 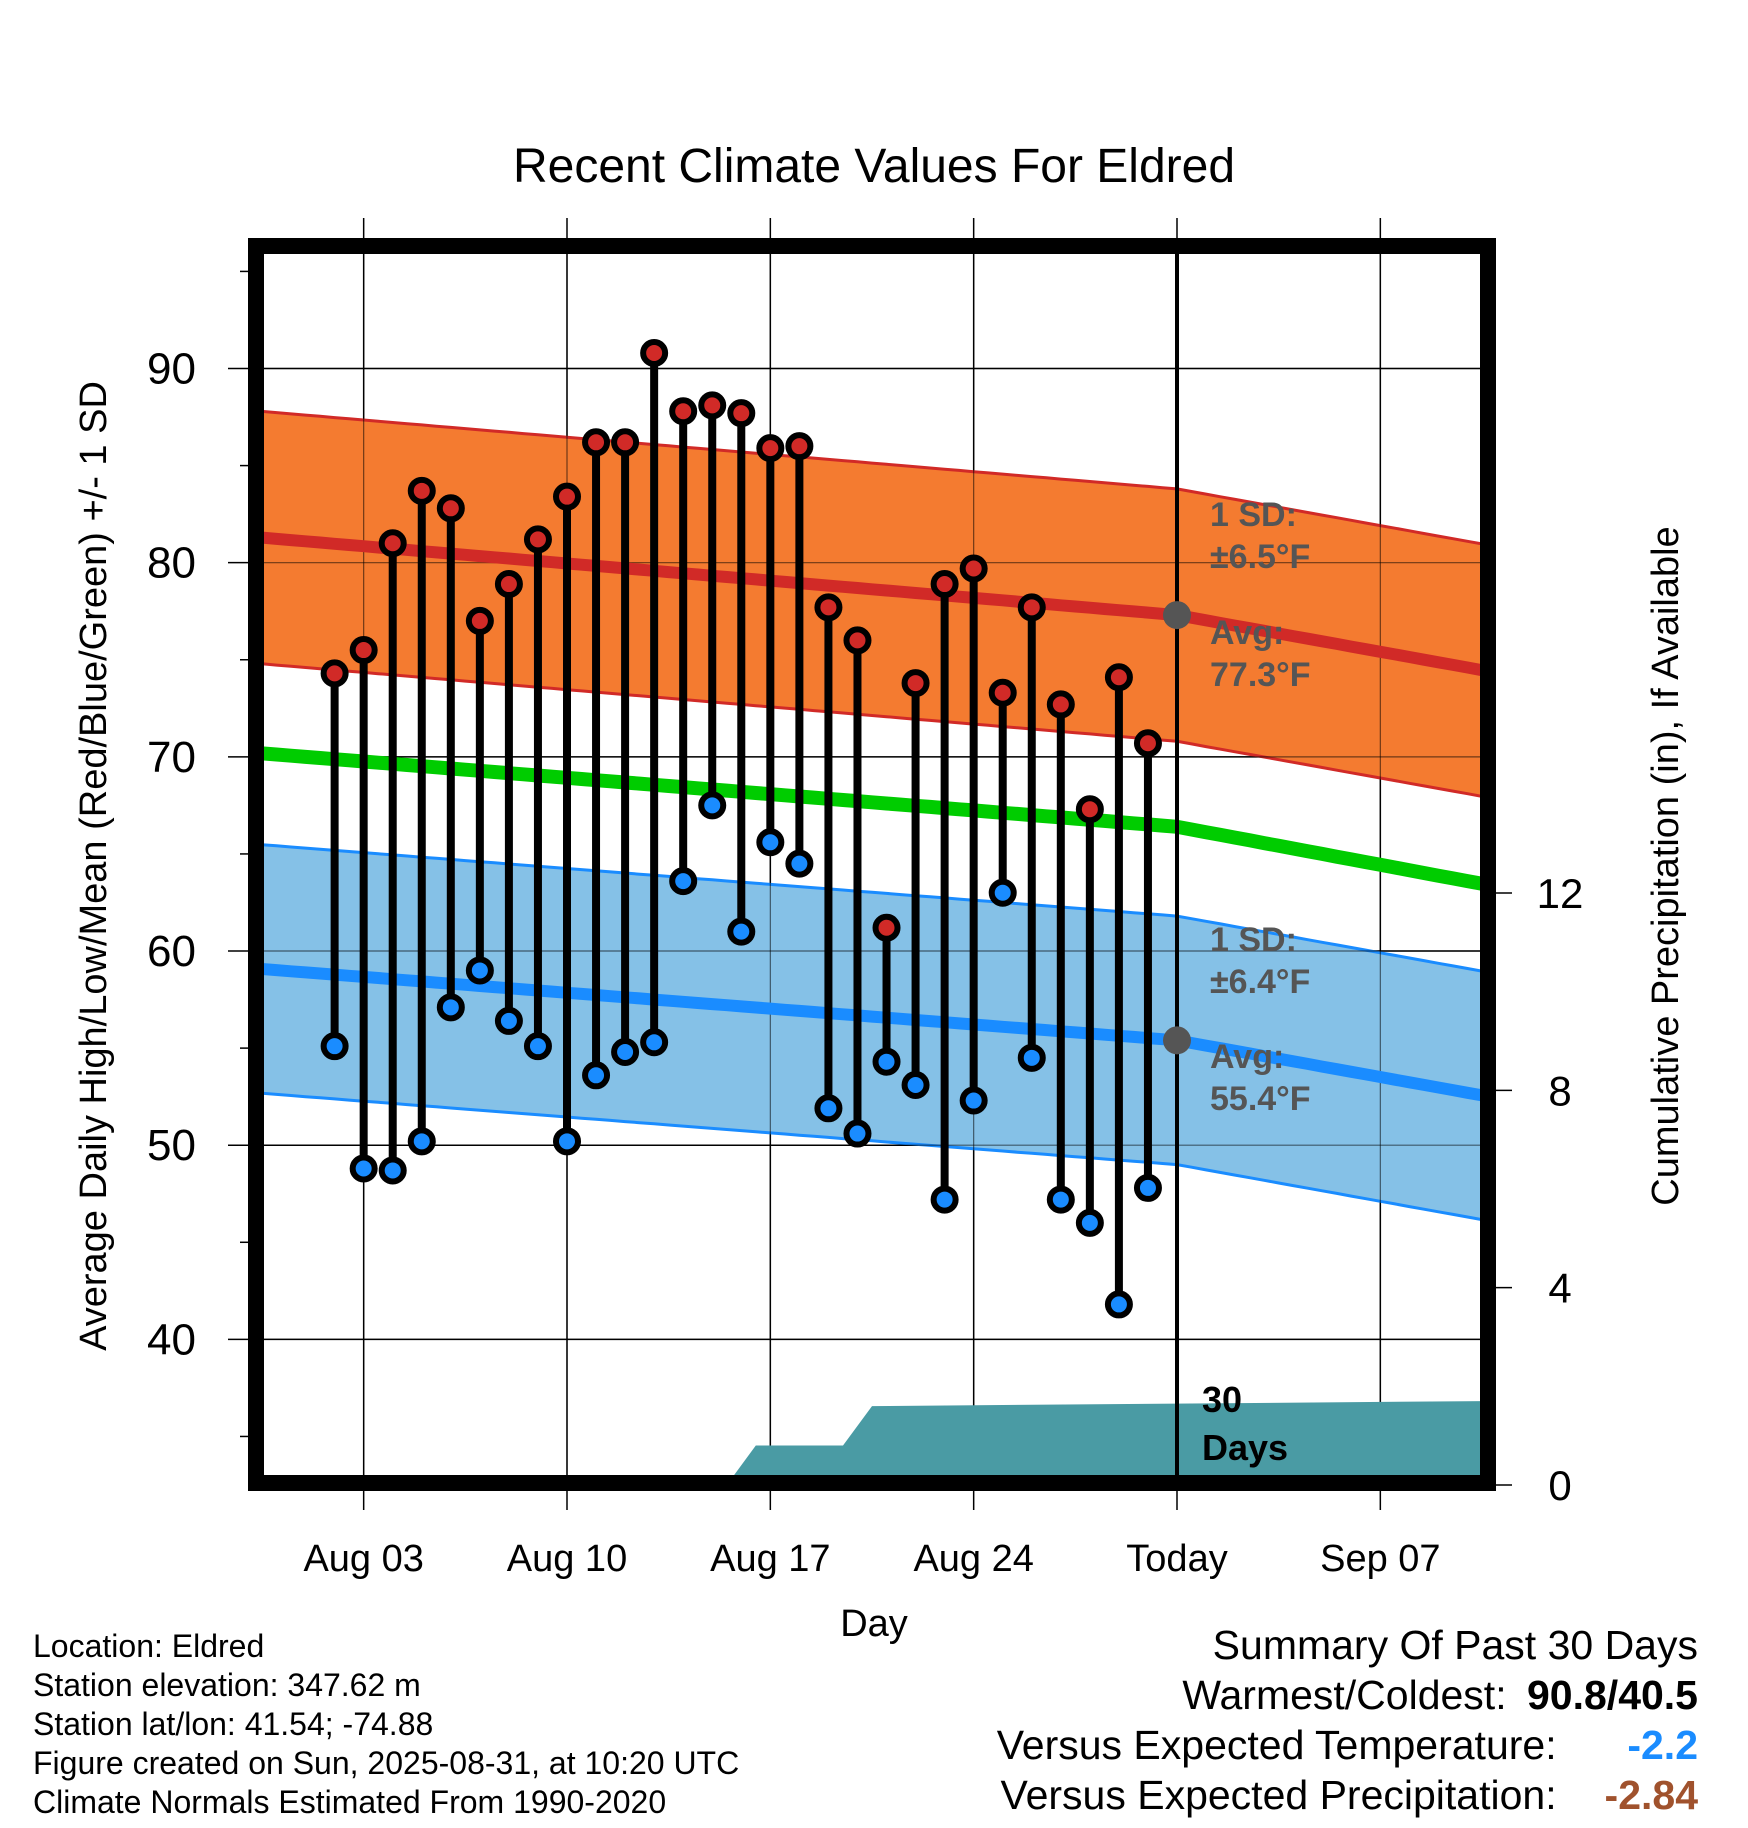 What do you see at coordinates (1612, 1695) in the screenshot?
I see `warm-cold-value: 90.8/40.5` at bounding box center [1612, 1695].